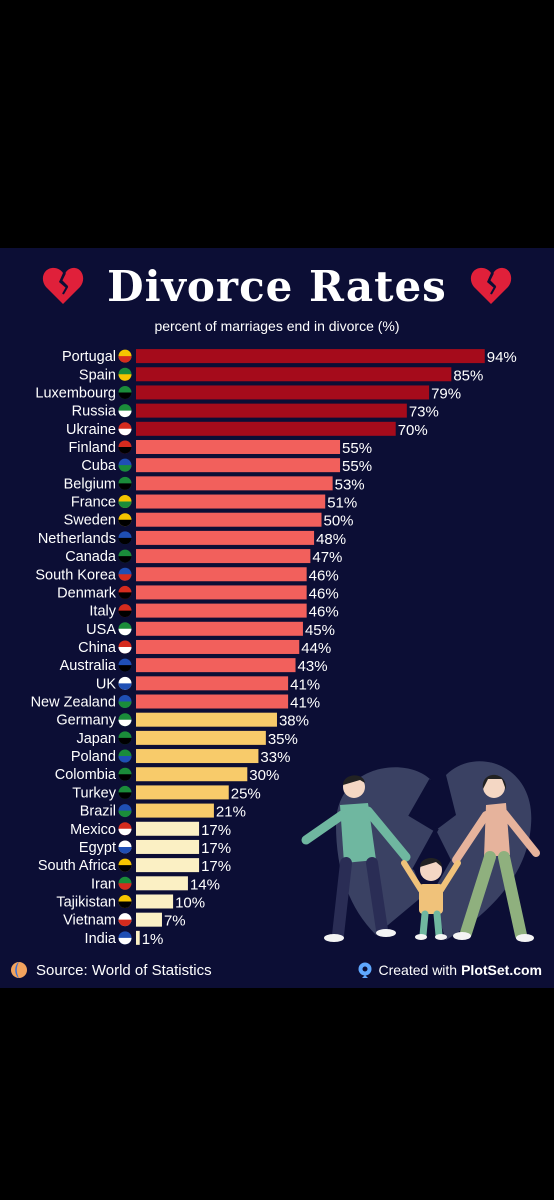  I want to click on category-label: USA, so click(101, 630).